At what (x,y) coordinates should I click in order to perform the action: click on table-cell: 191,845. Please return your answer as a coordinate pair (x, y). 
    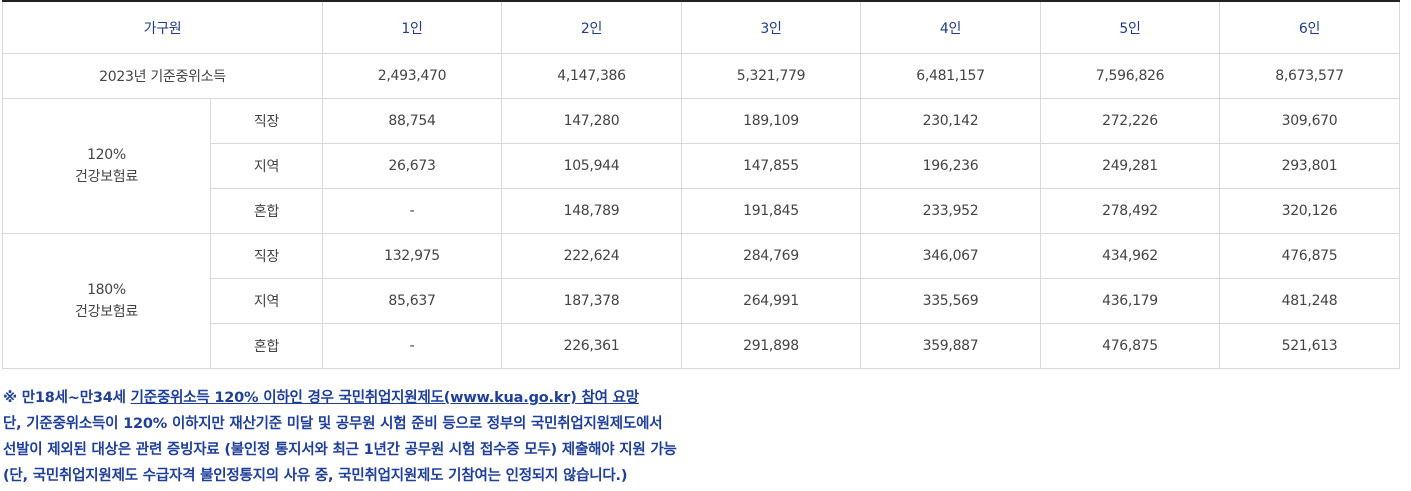
    Looking at the image, I should click on (771, 211).